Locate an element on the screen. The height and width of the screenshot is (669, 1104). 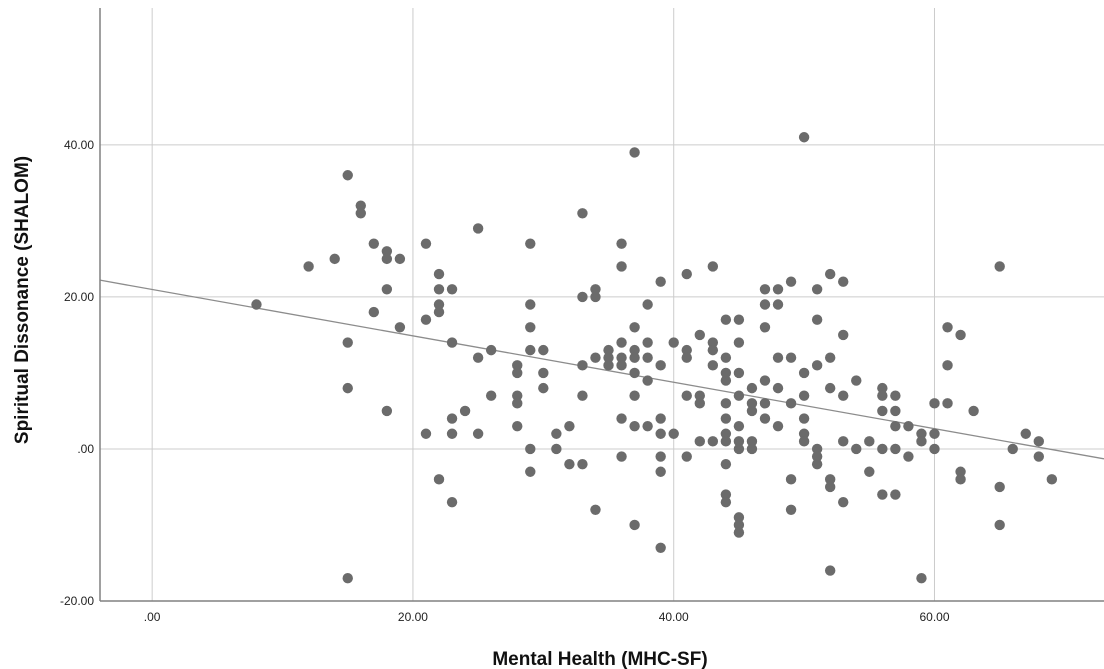
y-tick-label: 40.00 is located at coordinates (79, 145).